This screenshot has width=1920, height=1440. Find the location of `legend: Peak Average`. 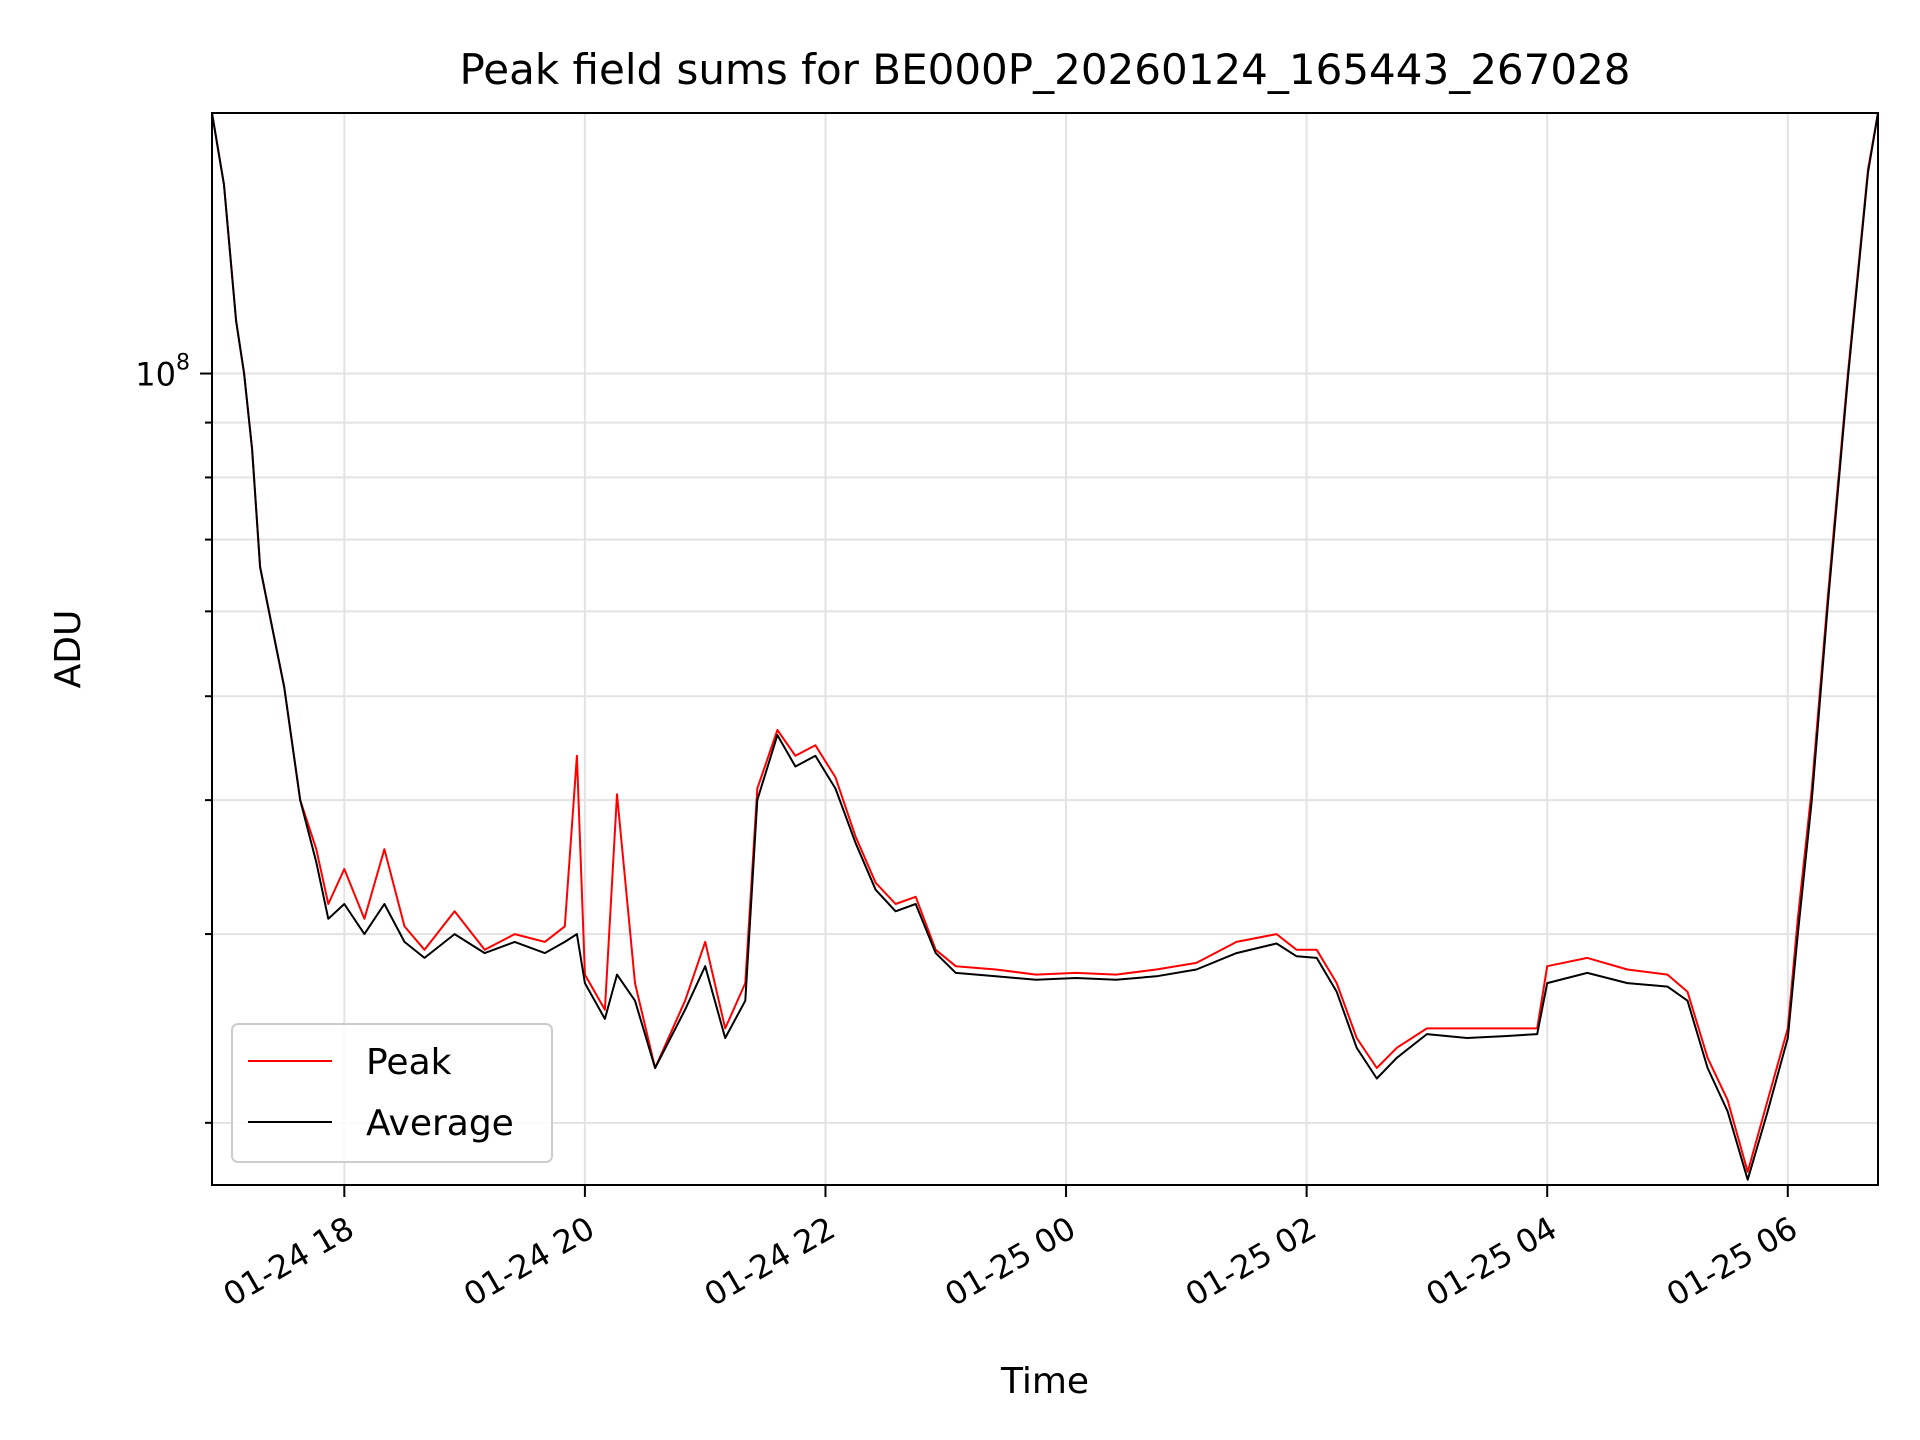

legend: Peak Average is located at coordinates (392, 1093).